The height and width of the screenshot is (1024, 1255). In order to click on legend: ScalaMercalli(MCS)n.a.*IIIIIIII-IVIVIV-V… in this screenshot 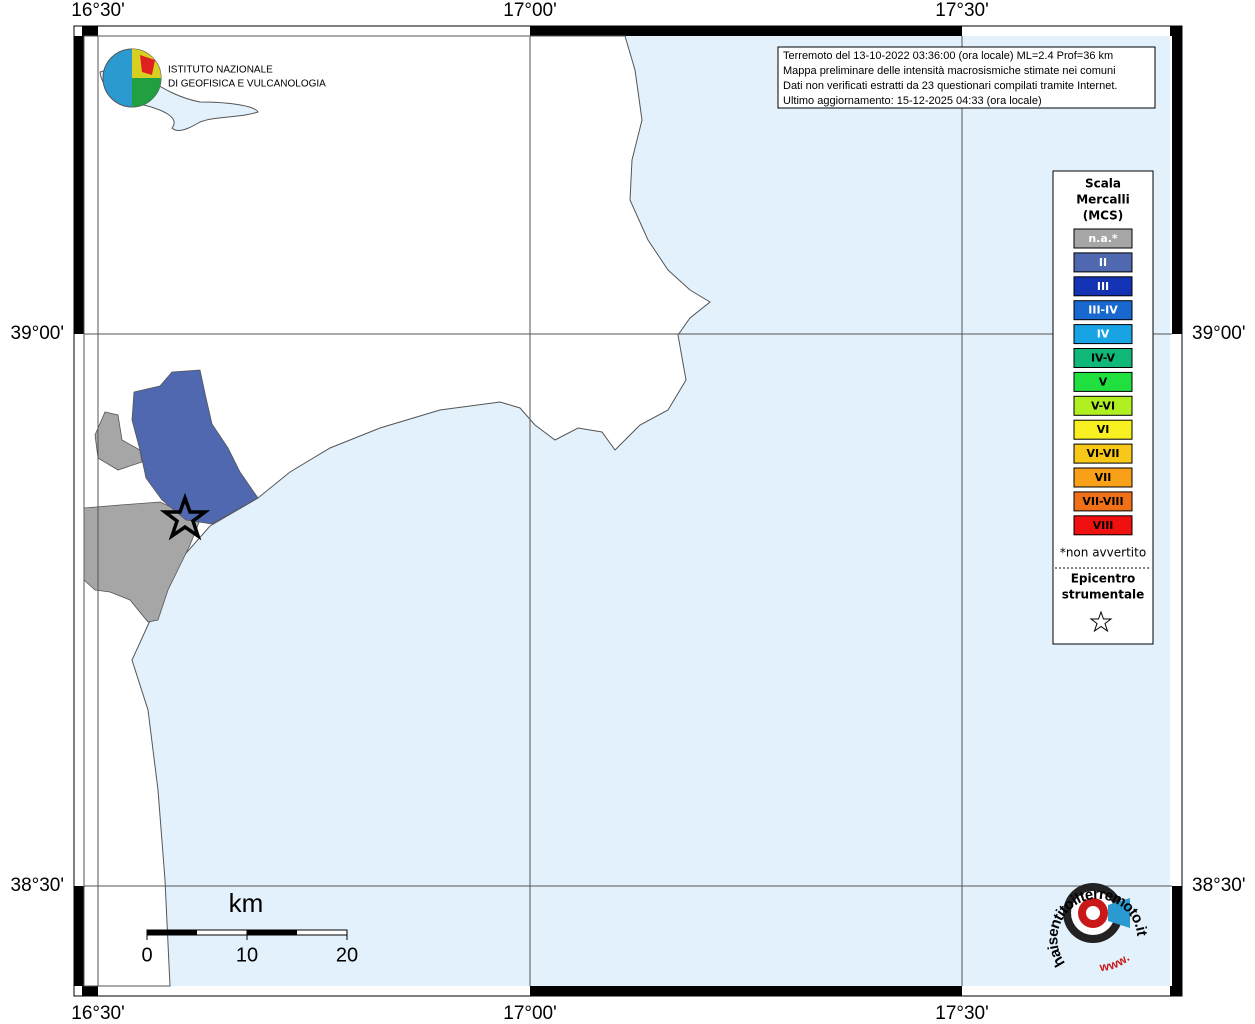, I will do `click(1103, 405)`.